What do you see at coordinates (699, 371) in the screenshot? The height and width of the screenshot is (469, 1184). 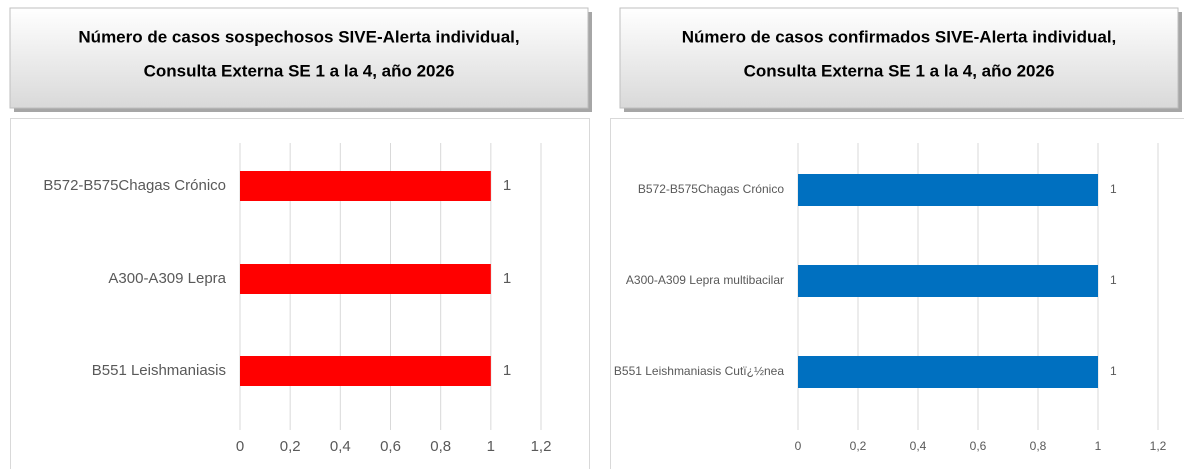 I see `y-tick-label: B551 Leishmaniasis Cutï¿½nea` at bounding box center [699, 371].